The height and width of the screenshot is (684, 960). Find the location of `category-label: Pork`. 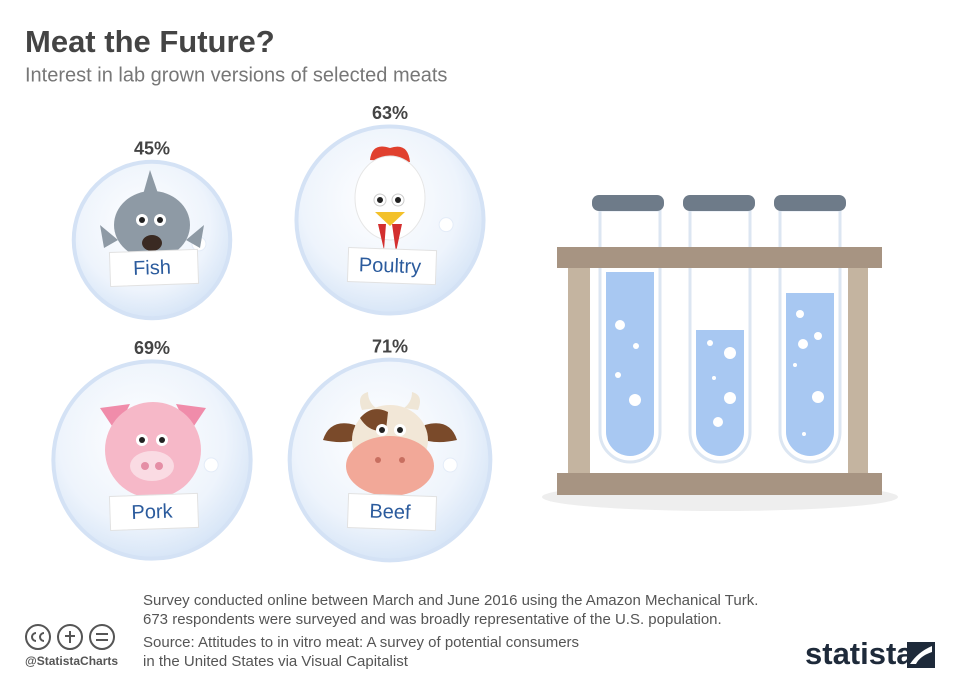

category-label: Pork is located at coordinates (152, 512).